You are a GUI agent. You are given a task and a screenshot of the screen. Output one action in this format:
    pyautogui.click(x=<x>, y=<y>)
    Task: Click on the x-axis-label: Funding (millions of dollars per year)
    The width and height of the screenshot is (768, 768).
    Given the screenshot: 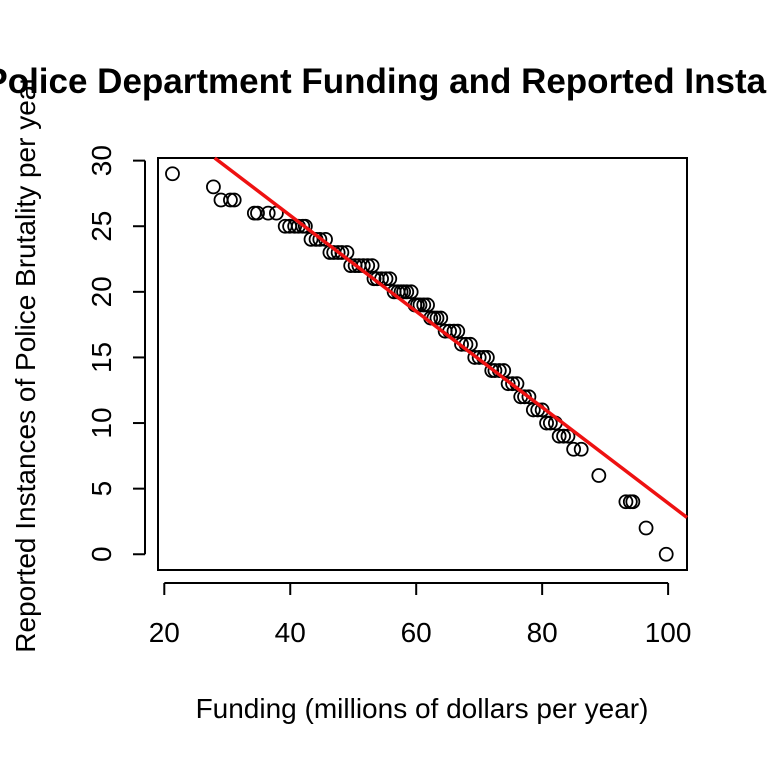 What is the action you would take?
    pyautogui.click(x=422, y=708)
    